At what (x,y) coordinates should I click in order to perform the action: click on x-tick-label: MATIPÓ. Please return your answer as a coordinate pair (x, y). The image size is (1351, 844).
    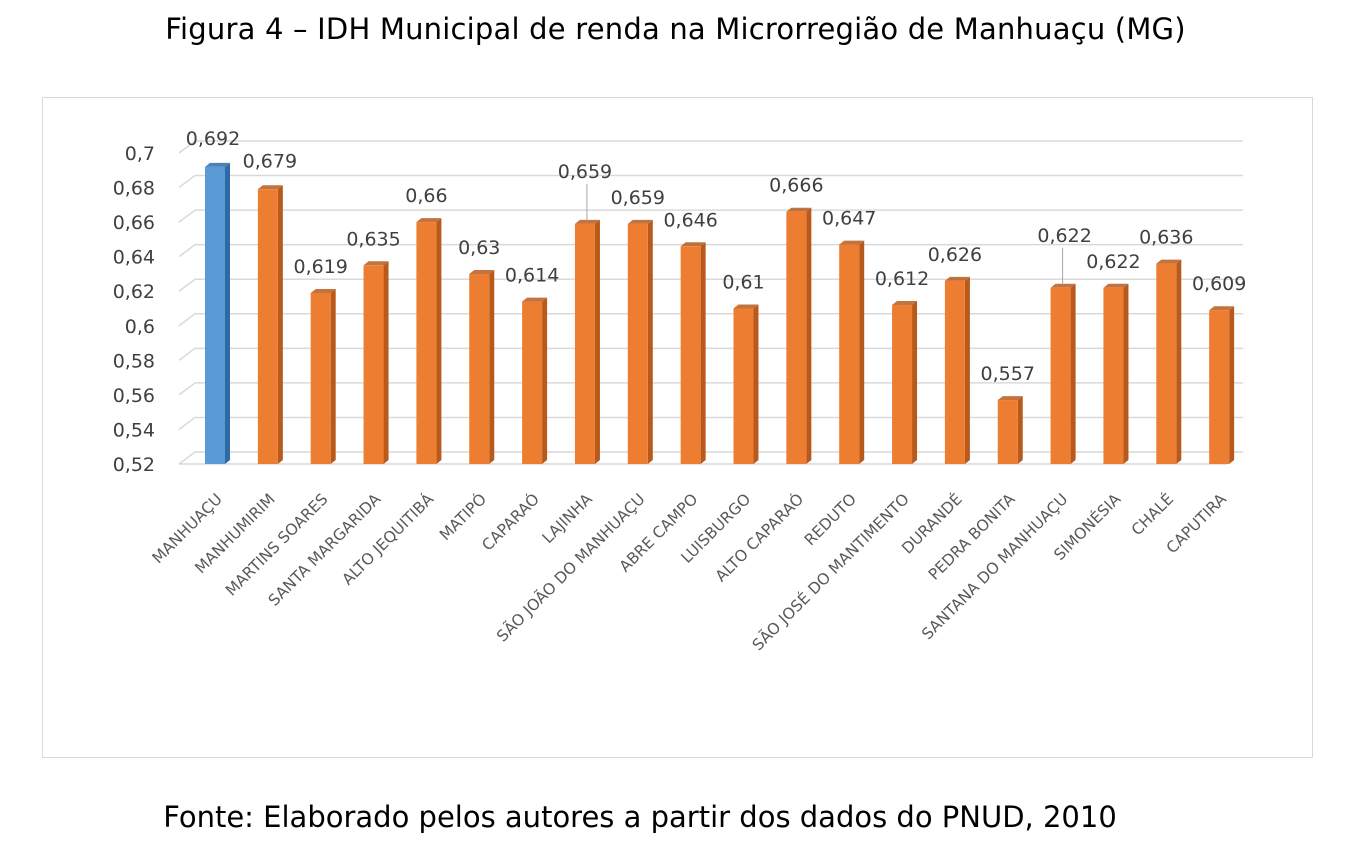
    Looking at the image, I should click on (462, 516).